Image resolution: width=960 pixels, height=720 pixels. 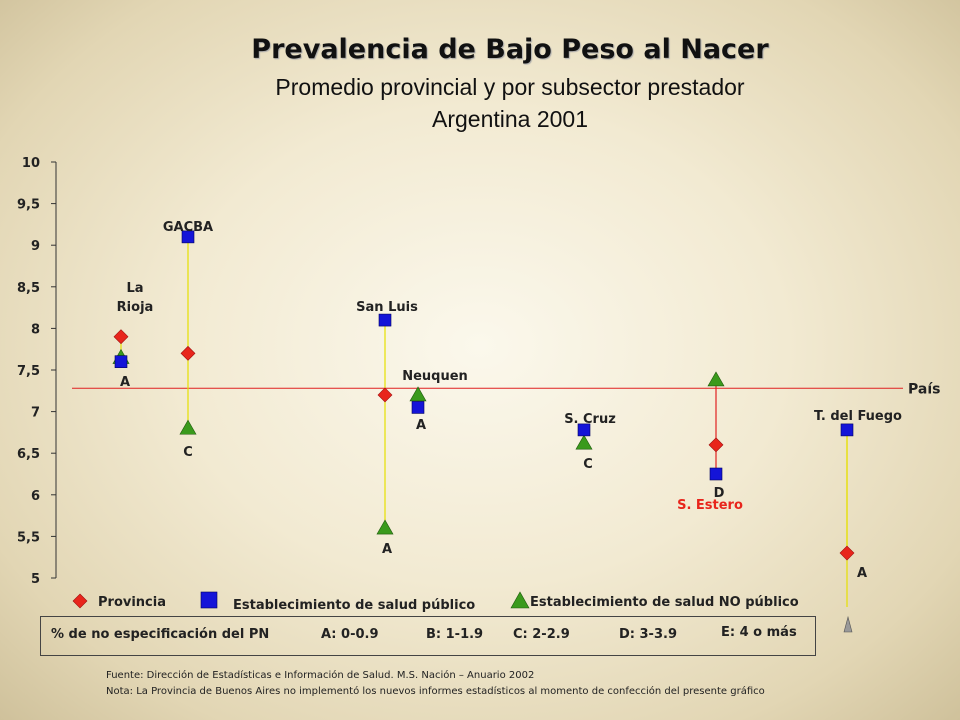 I want to click on legend-no-publico-label: Establecimiento de salud NO público, so click(x=664, y=602).